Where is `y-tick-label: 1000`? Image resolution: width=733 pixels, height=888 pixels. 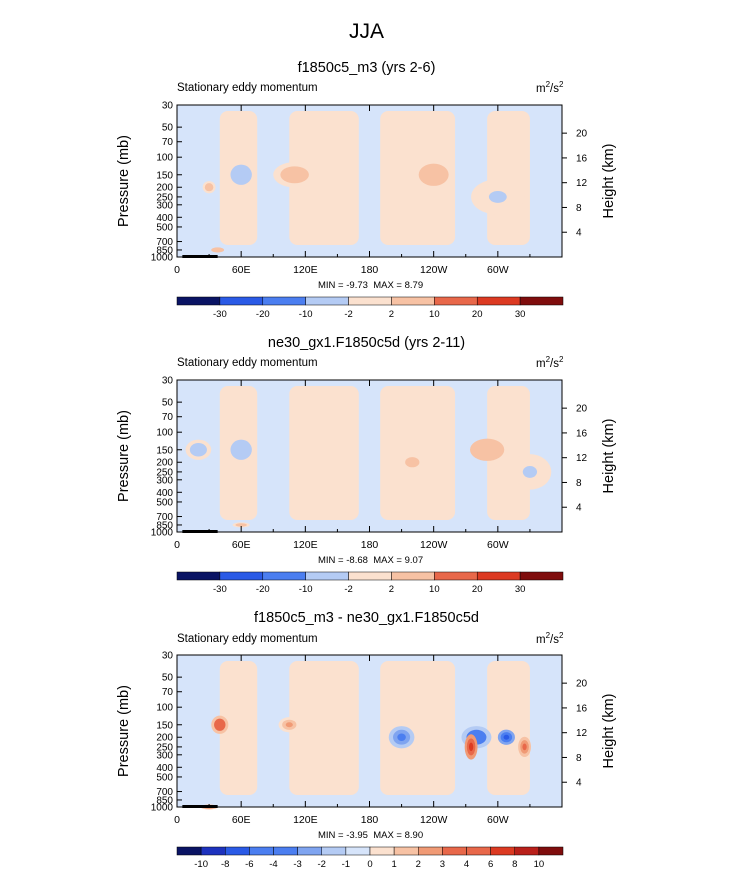 y-tick-label: 1000 is located at coordinates (162, 258).